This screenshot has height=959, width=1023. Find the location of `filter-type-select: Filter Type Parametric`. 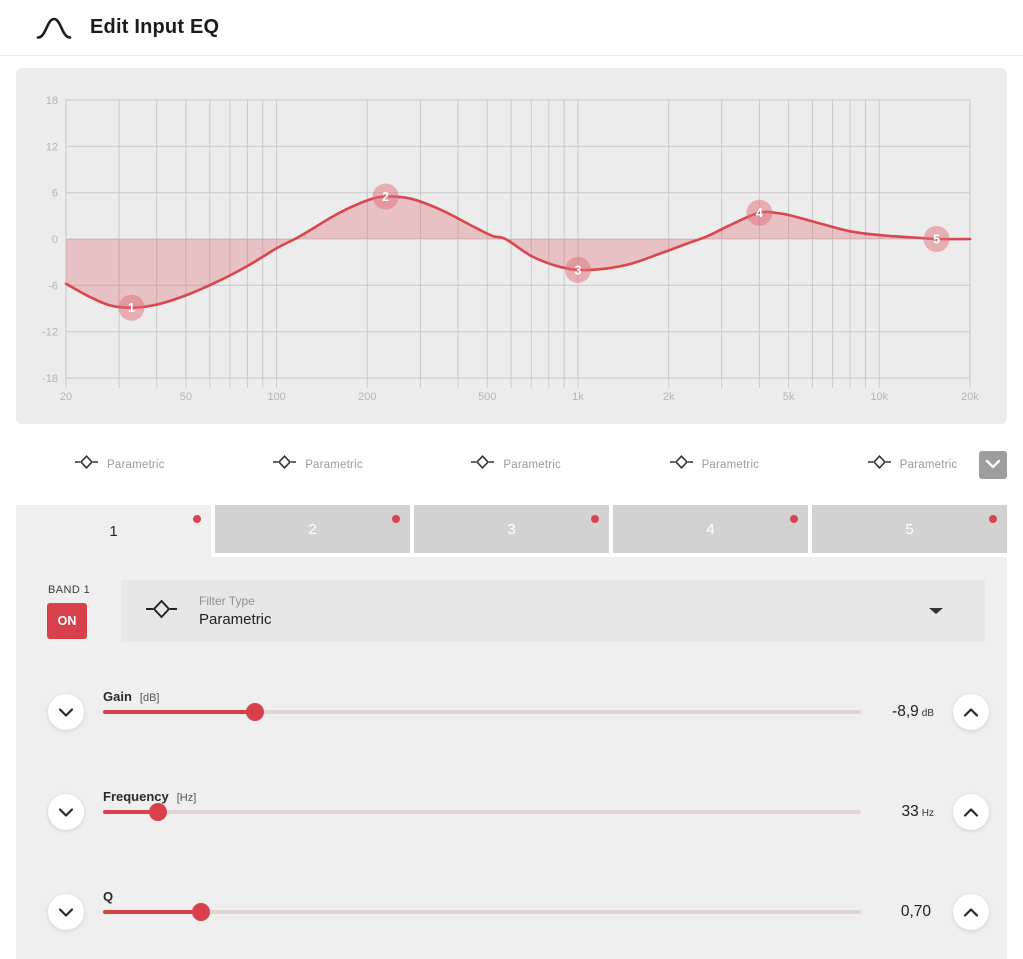

filter-type-select: Filter Type Parametric is located at coordinates (553, 611).